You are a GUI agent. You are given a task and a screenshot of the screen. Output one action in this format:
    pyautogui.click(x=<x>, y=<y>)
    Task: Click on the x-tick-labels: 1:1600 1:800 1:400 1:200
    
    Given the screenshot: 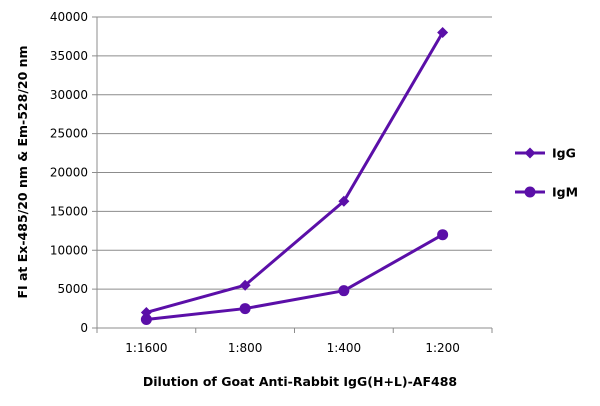 What is the action you would take?
    pyautogui.click(x=292, y=348)
    